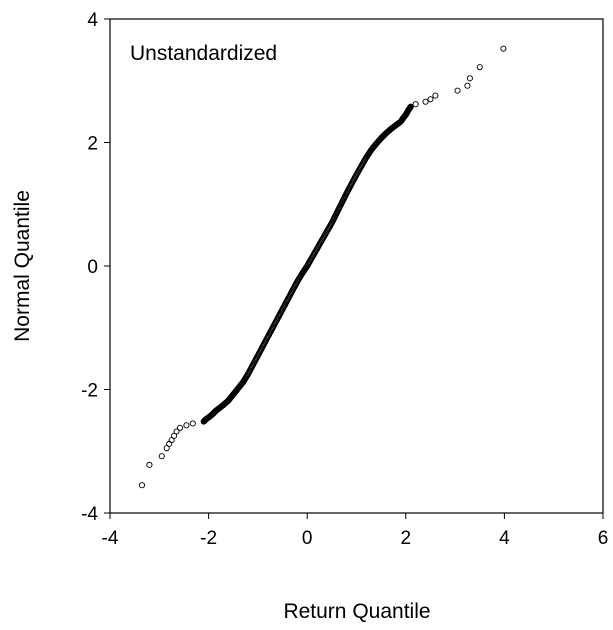 The width and height of the screenshot is (613, 630). Describe the element at coordinates (92, 144) in the screenshot. I see `y-tick-label: 2` at that location.